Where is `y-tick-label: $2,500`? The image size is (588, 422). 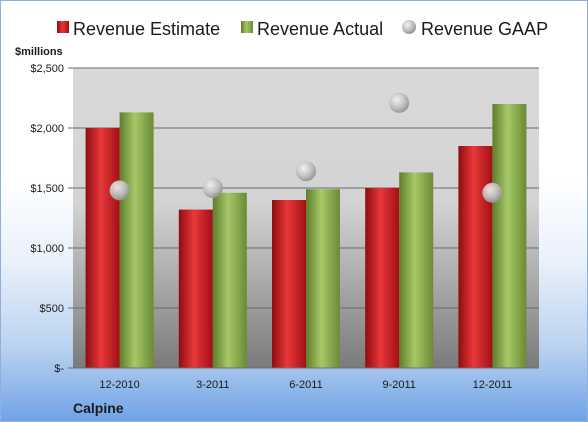
y-tick-label: $2,500 is located at coordinates (47, 69).